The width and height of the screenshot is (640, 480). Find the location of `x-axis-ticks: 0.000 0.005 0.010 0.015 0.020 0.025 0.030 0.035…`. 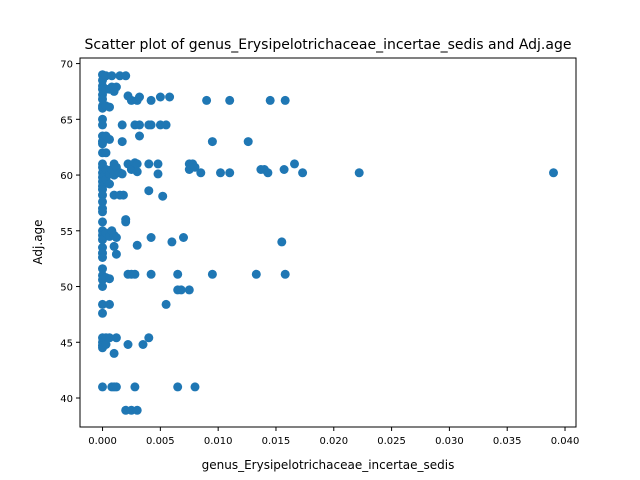

x-axis-ticks: 0.000 0.005 0.010 0.015 0.020 0.025 0.030 0.035… is located at coordinates (333, 437).